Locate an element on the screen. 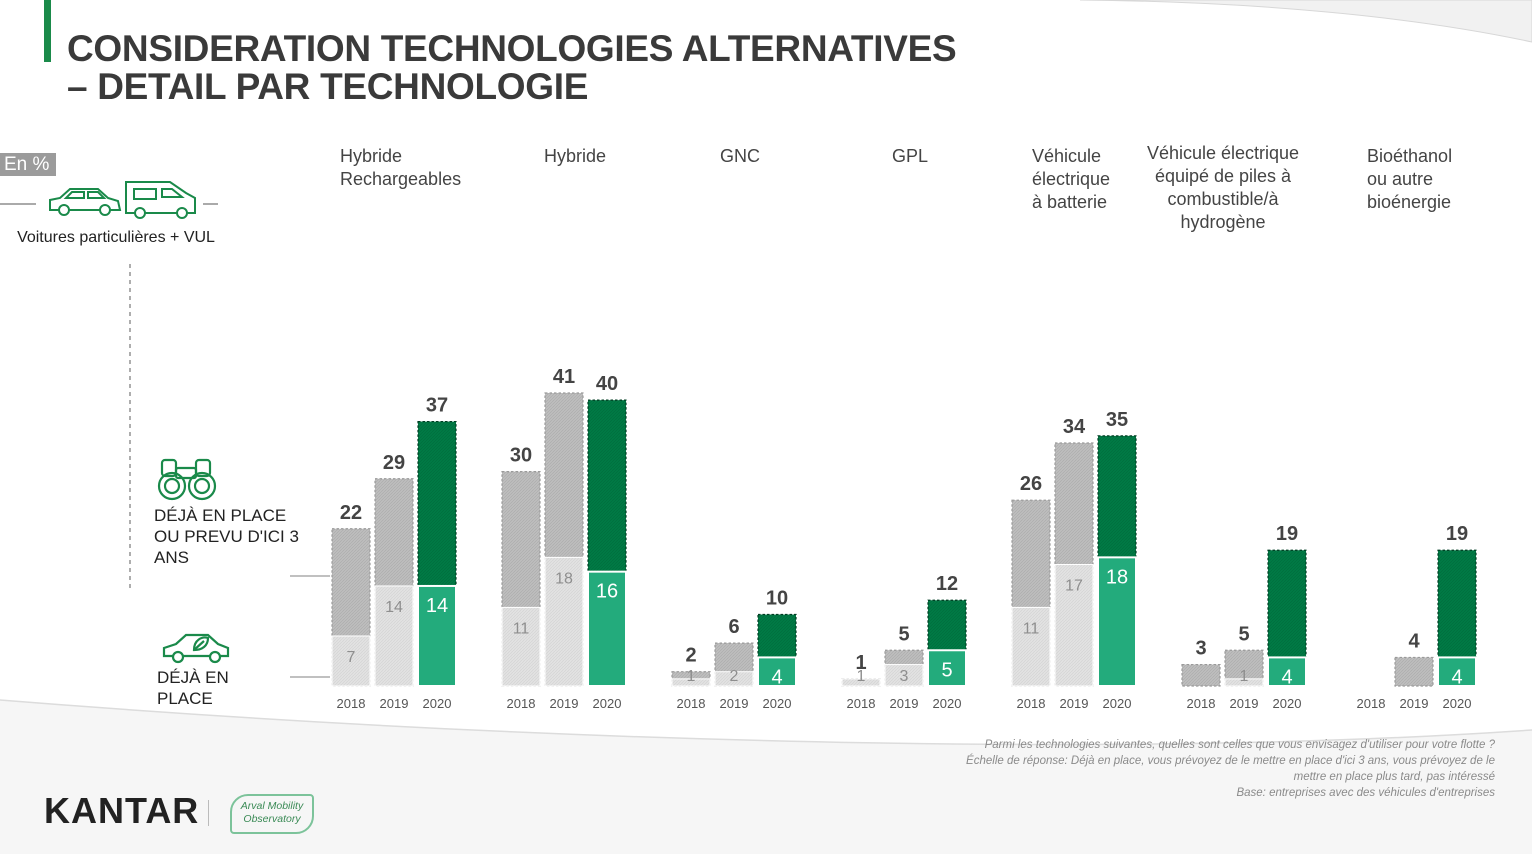 The image size is (1532, 854). unit-badge: En % is located at coordinates (28, 164).